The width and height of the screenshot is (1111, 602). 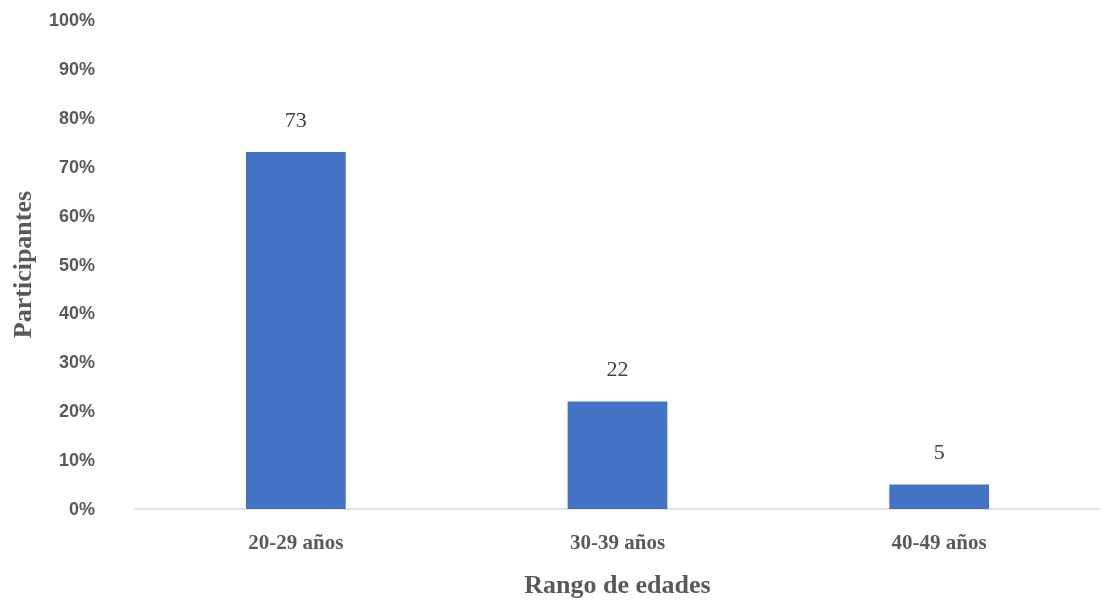 I want to click on y-tick-label: 60%, so click(x=76, y=215).